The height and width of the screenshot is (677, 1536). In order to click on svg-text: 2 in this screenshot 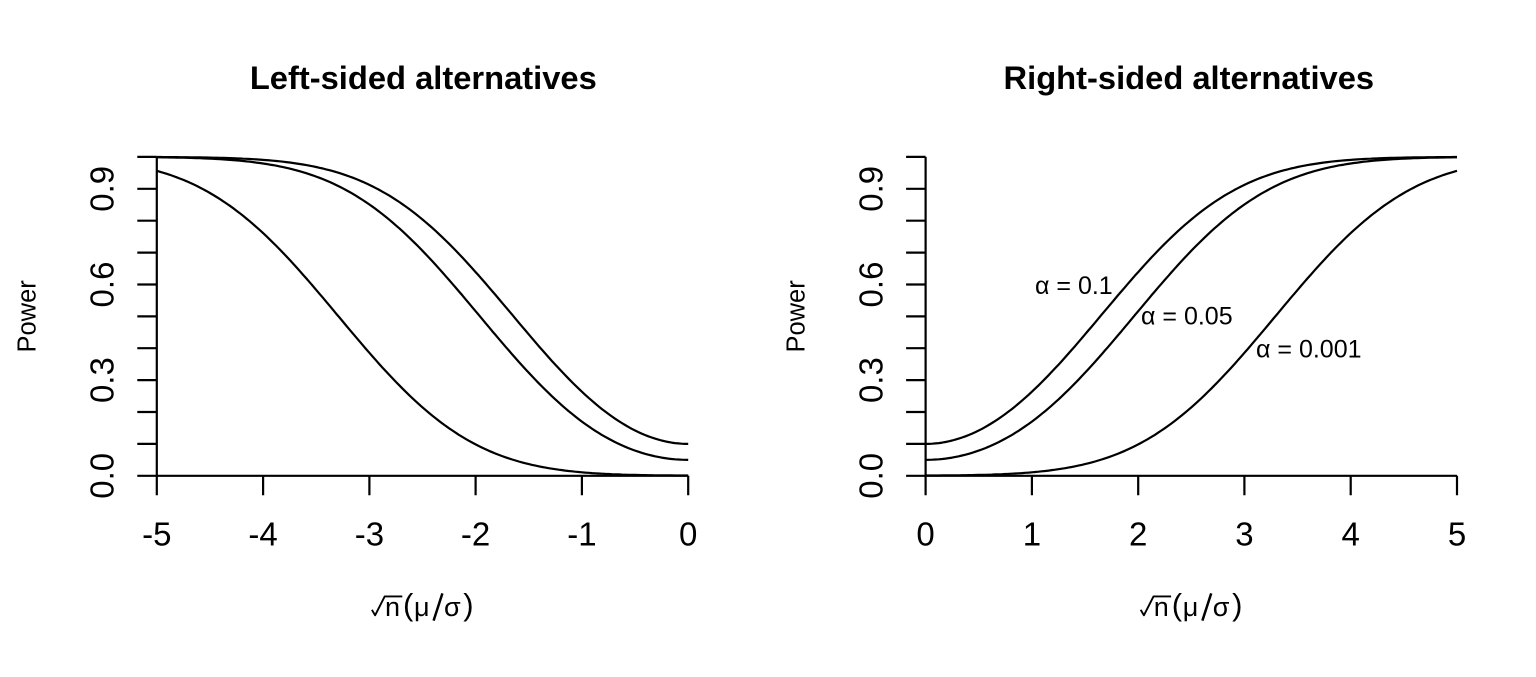, I will do `click(1138, 534)`.